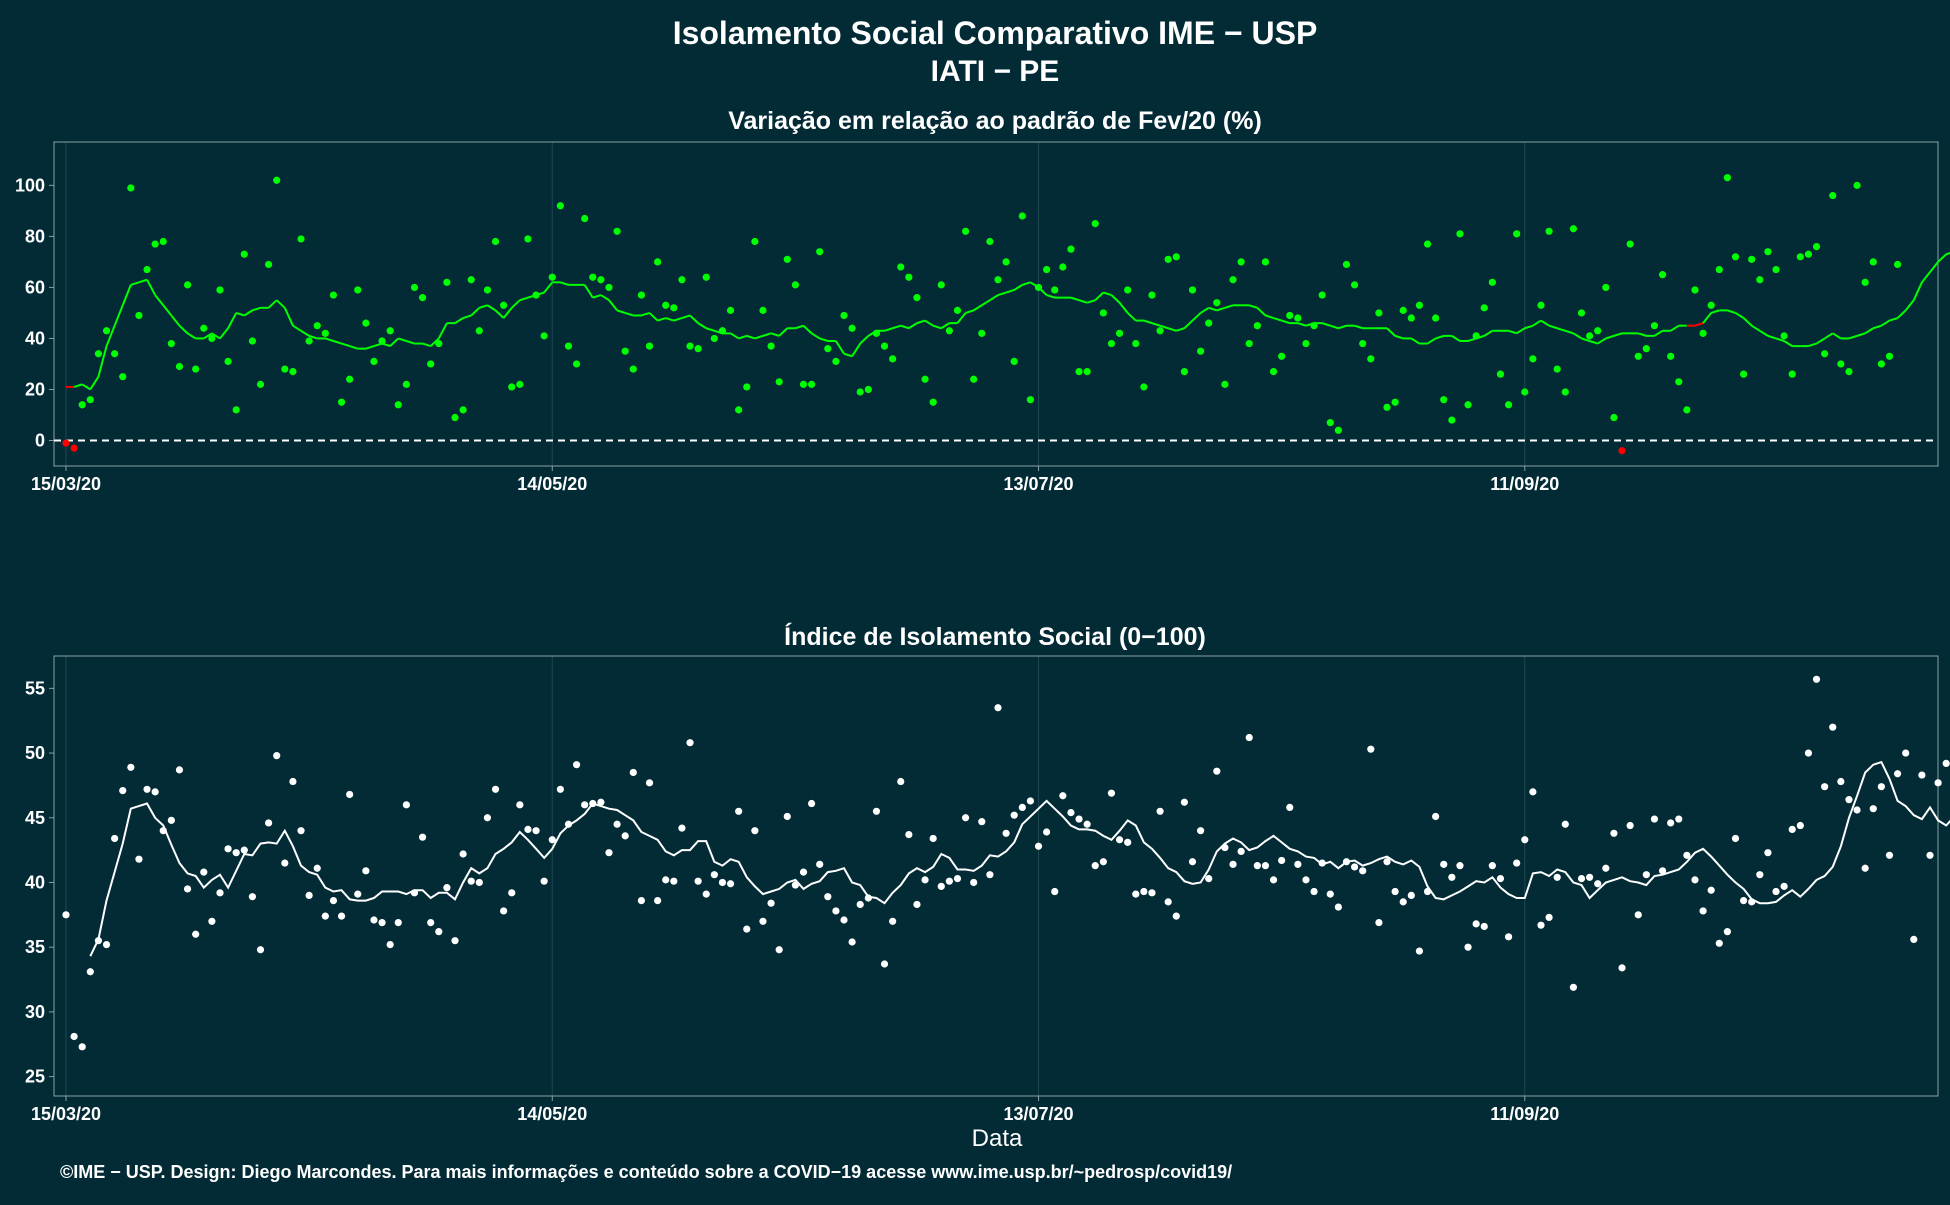 This screenshot has width=1950, height=1205. I want to click on y-tick-label: 55, so click(35, 688).